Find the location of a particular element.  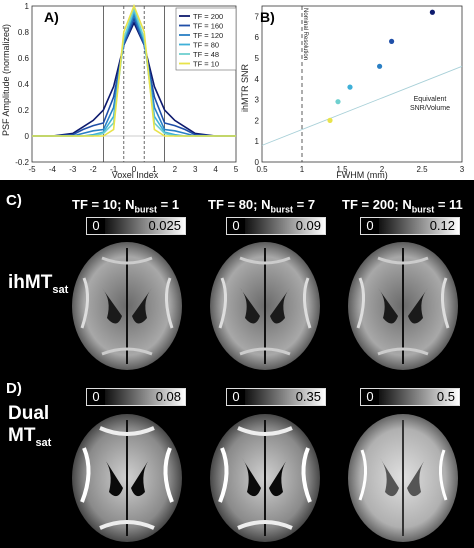

panel-b-ylabel: ihMTR SNR is located at coordinates (245, 88).